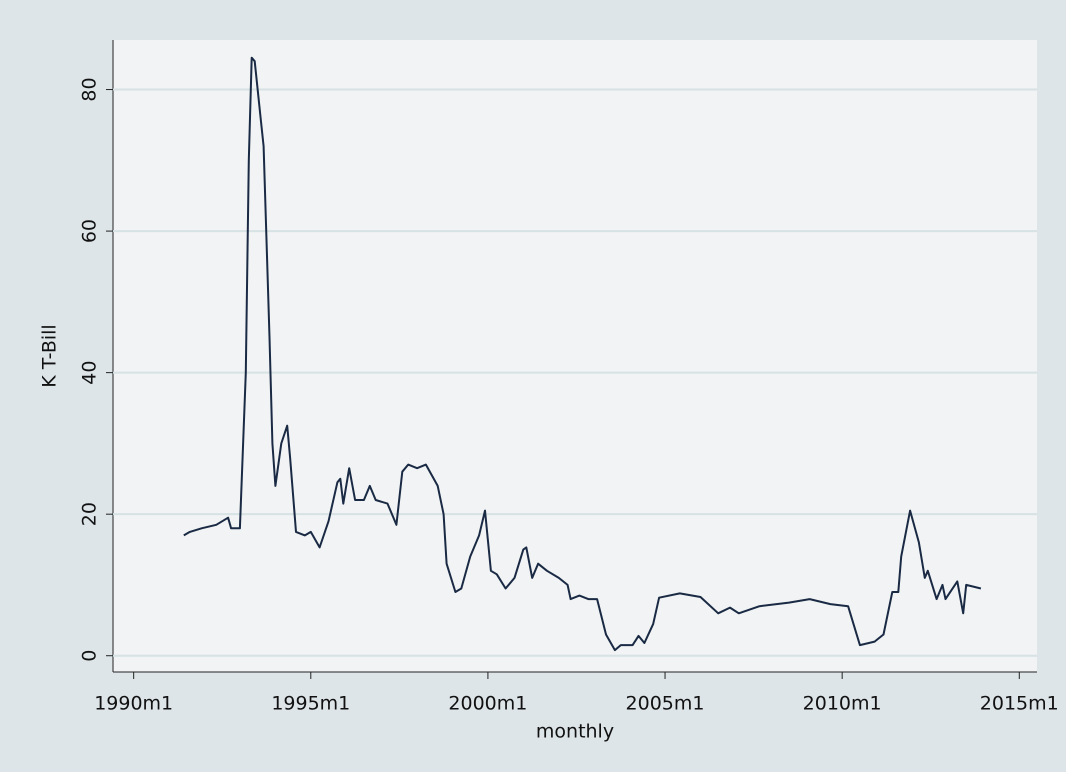 Image resolution: width=1066 pixels, height=772 pixels. Describe the element at coordinates (310, 704) in the screenshot. I see `x-tick-label: 1995m1` at that location.